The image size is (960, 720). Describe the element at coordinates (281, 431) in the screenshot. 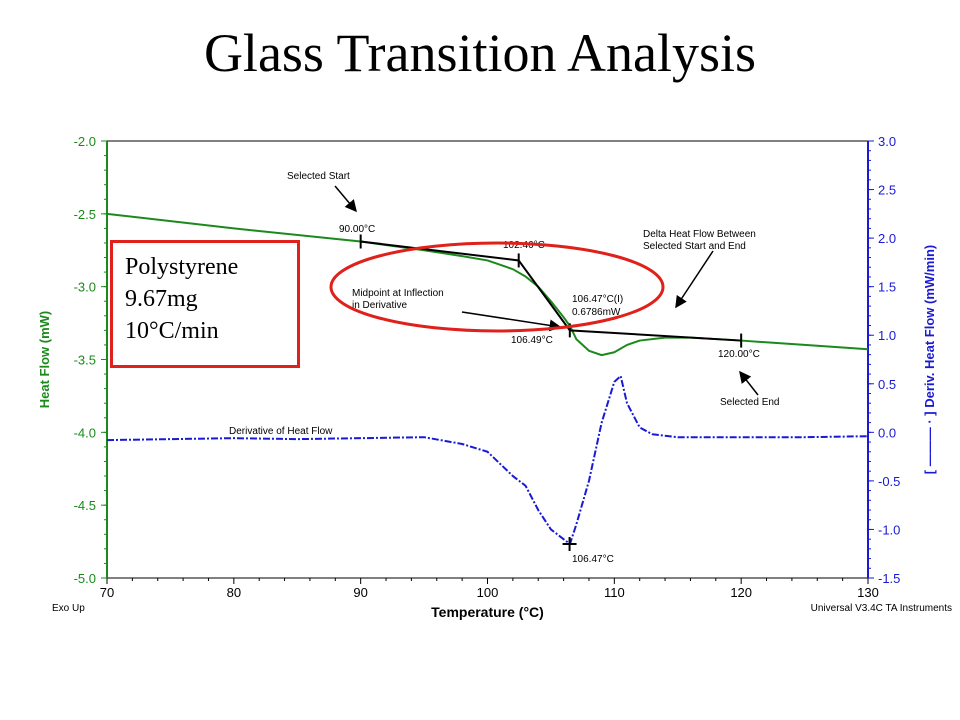

I see `derivative-series-label: Derivative of Heat Flow` at that location.